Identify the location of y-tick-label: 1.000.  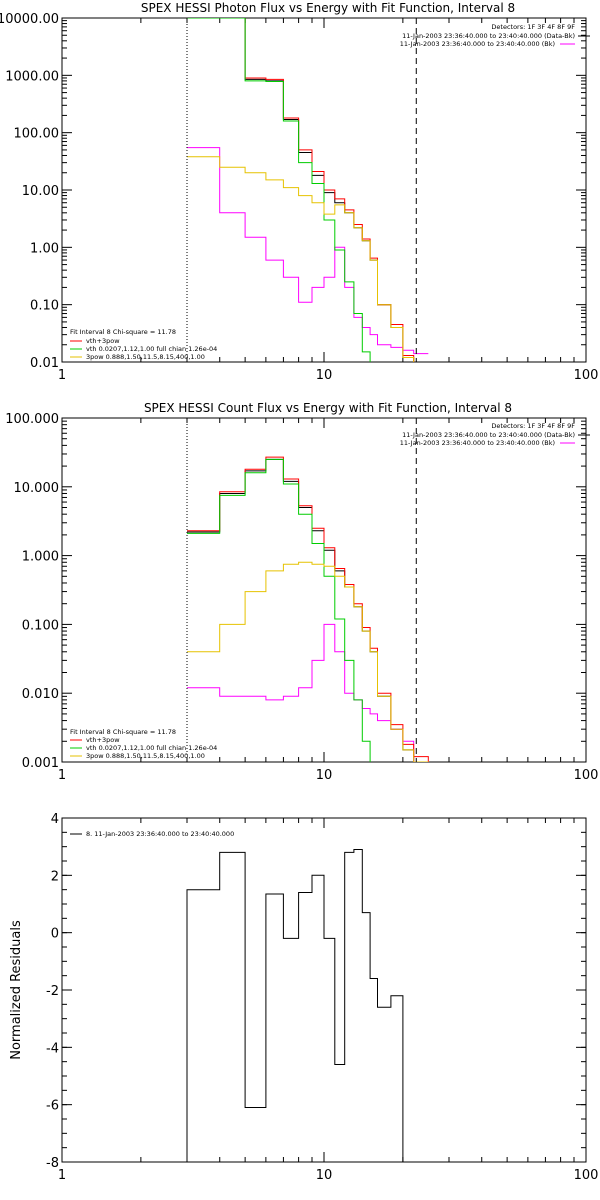
(40, 557).